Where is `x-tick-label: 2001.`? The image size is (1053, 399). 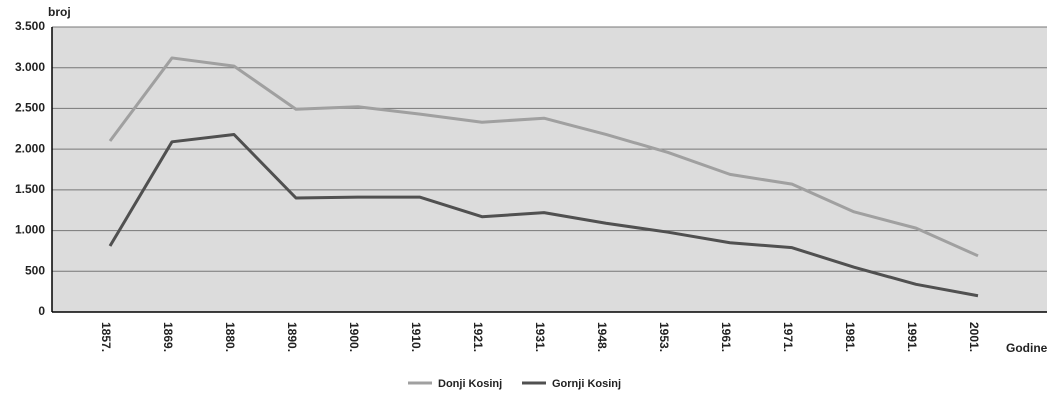
x-tick-label: 2001. is located at coordinates (974, 337).